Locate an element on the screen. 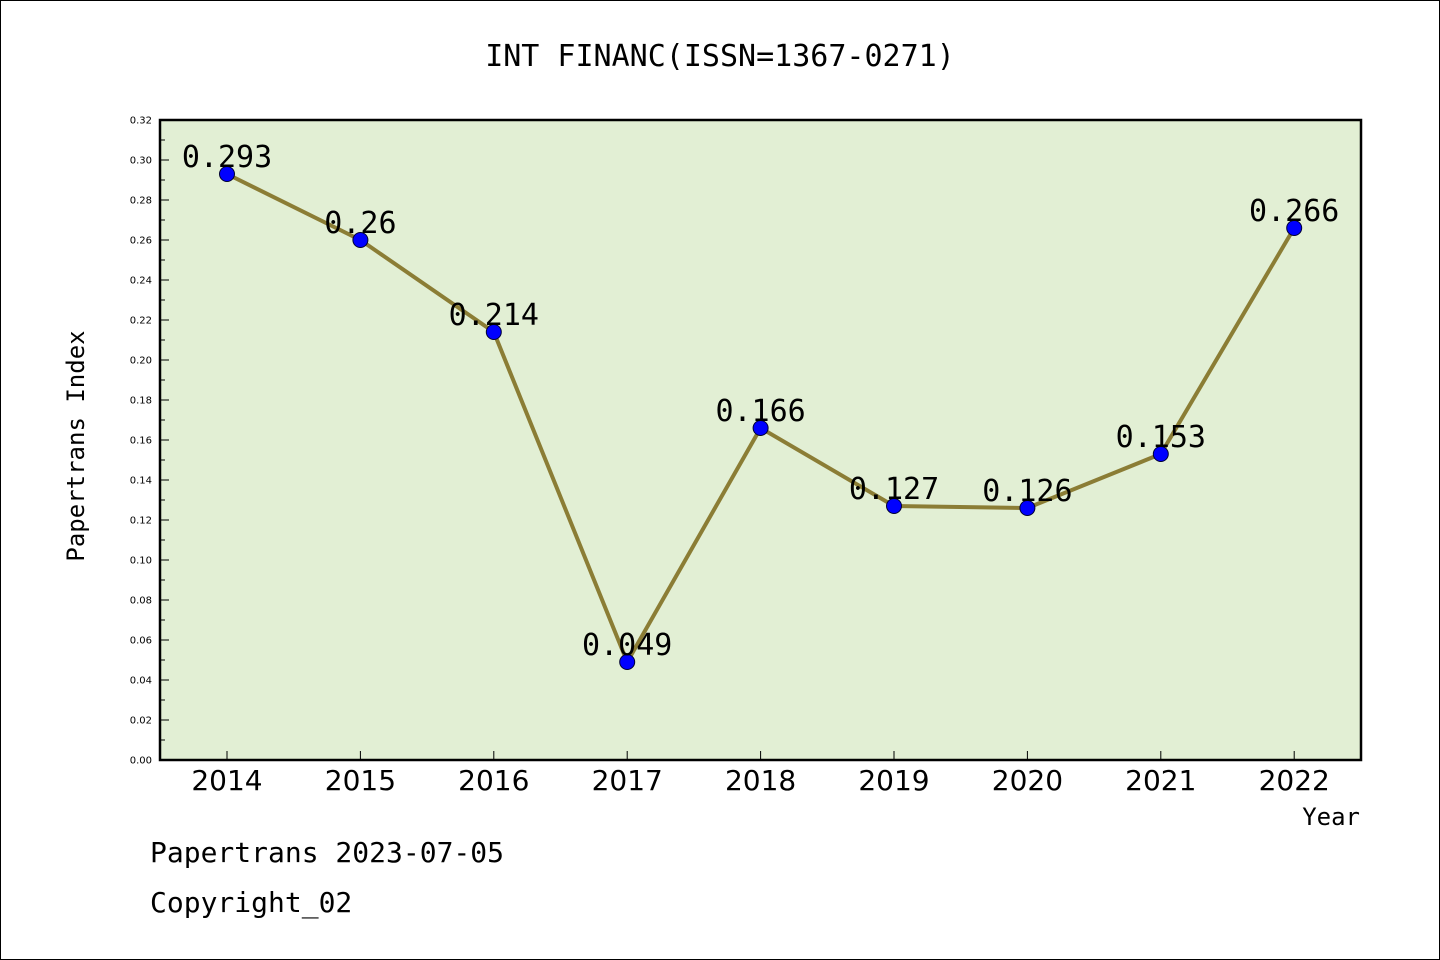 The width and height of the screenshot is (1440, 960). x-tick-label: 2021 is located at coordinates (1160, 780).